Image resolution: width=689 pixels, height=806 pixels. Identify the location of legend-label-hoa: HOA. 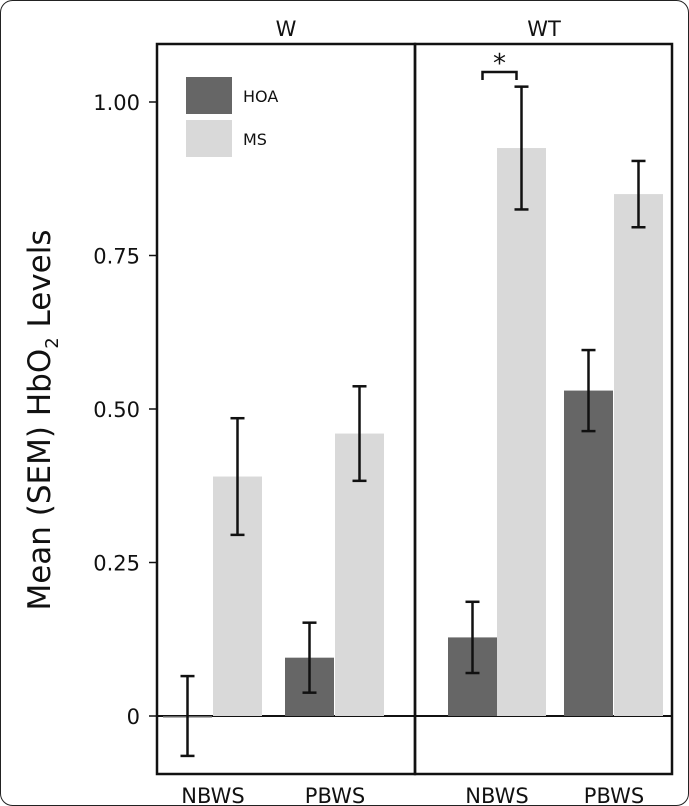
(260, 96).